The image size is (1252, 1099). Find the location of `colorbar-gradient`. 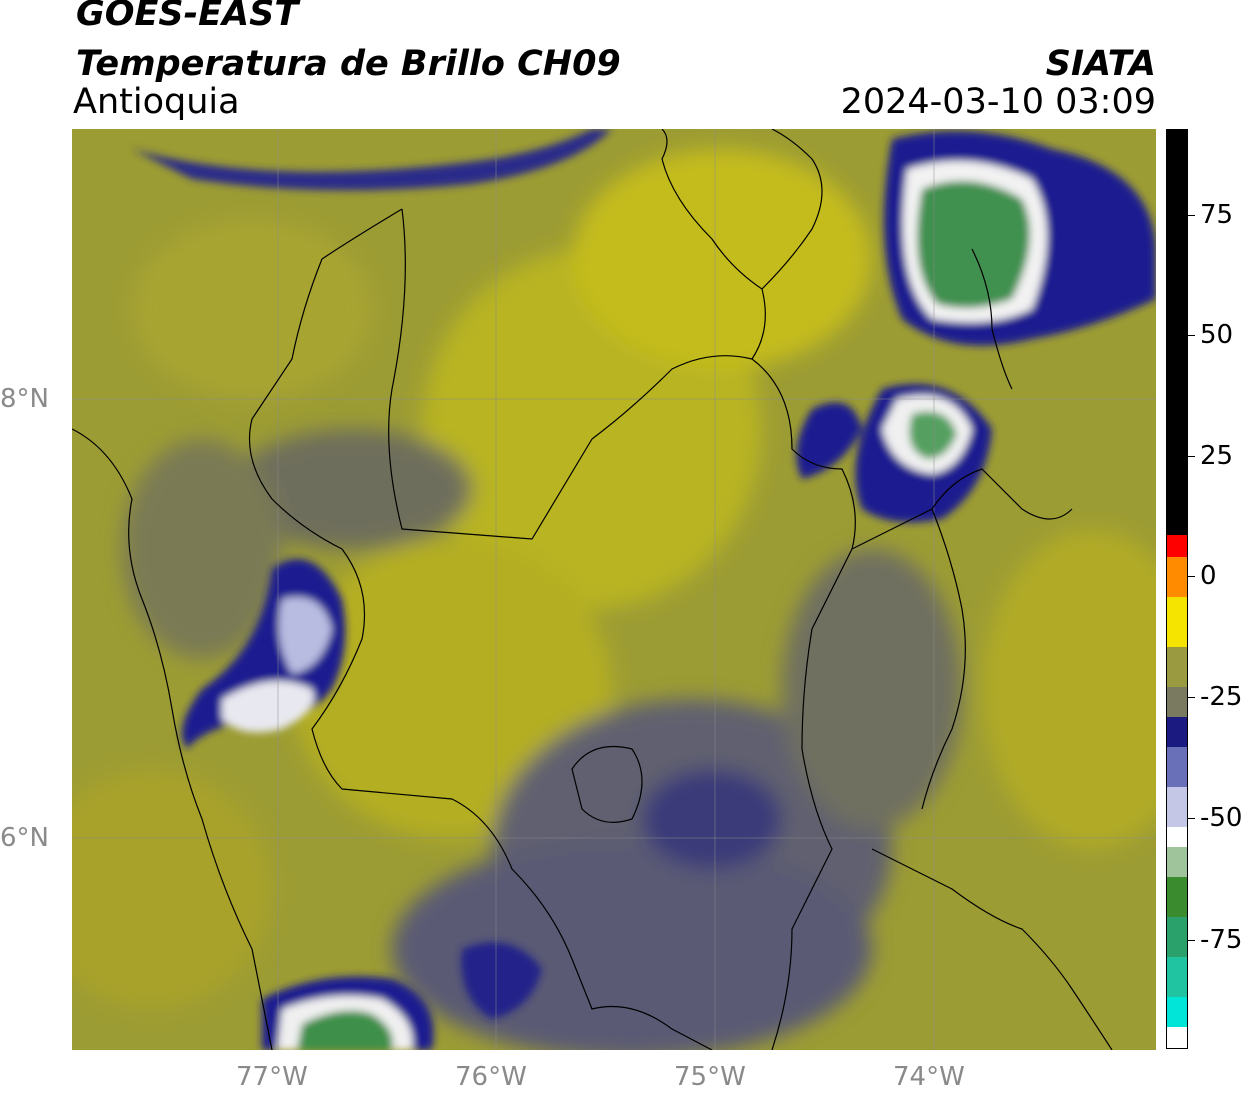

colorbar-gradient is located at coordinates (1177, 589).